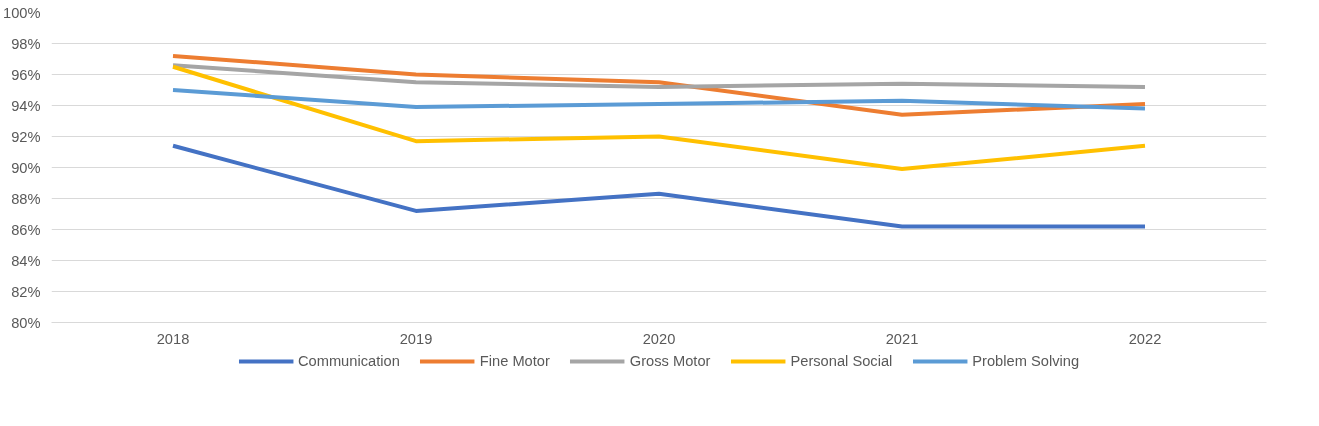  I want to click on legend-label: Problem Solving, so click(1026, 361).